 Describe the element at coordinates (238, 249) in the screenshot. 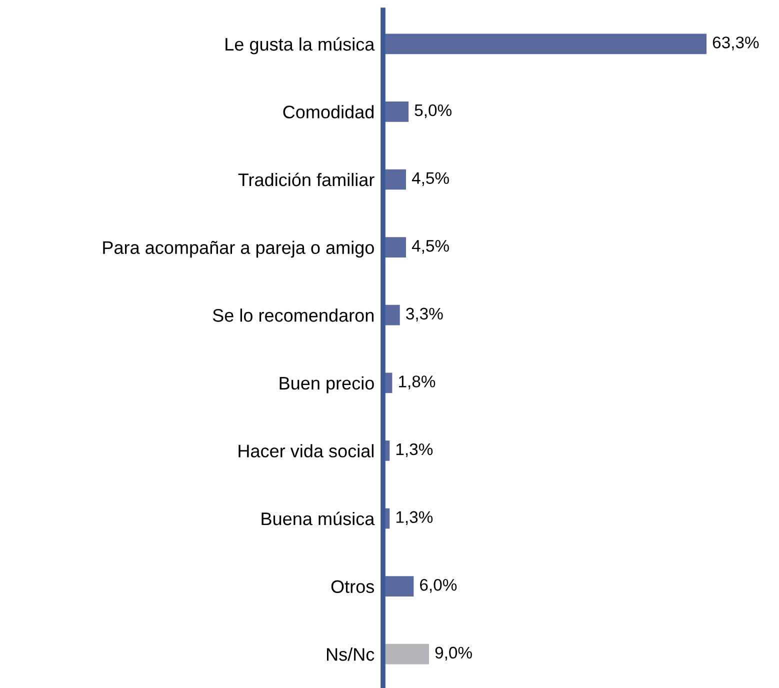

I see `y-tick-label: Para acompañar a pareja o amigo` at that location.